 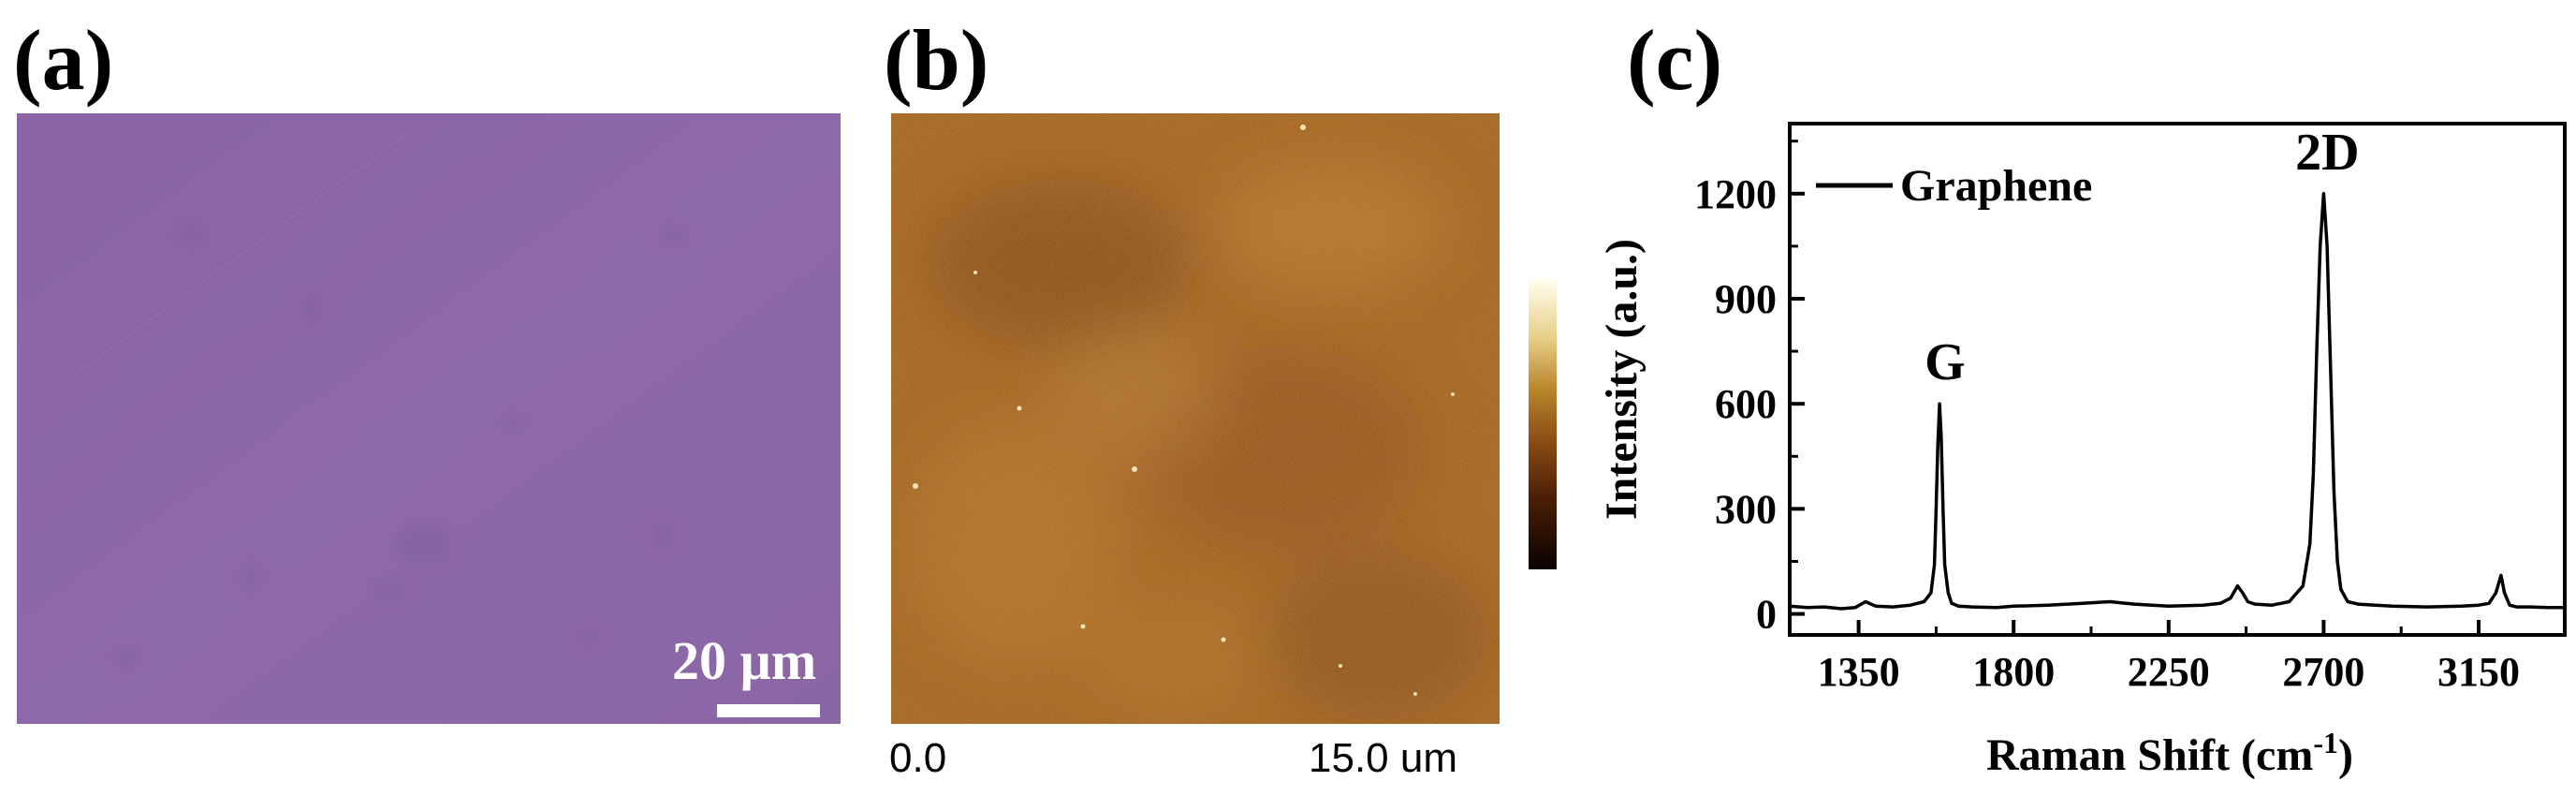 What do you see at coordinates (2323, 672) in the screenshot?
I see `x-tick-label: 2700` at bounding box center [2323, 672].